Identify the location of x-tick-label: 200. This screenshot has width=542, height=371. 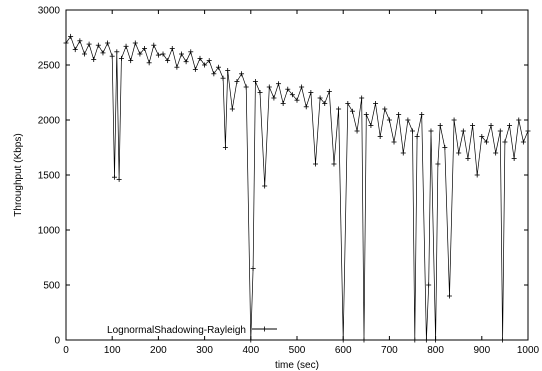
(158, 350).